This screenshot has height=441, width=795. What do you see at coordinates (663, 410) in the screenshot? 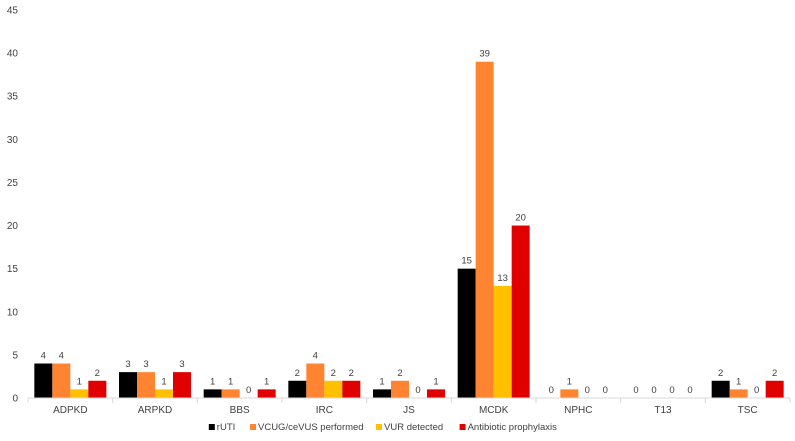
I see `x-tick-label: T13` at bounding box center [663, 410].